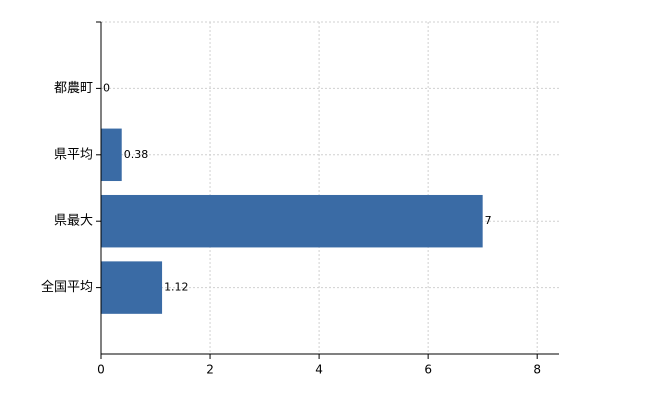 The height and width of the screenshot is (400, 650). I want to click on value-label: 7, so click(488, 220).